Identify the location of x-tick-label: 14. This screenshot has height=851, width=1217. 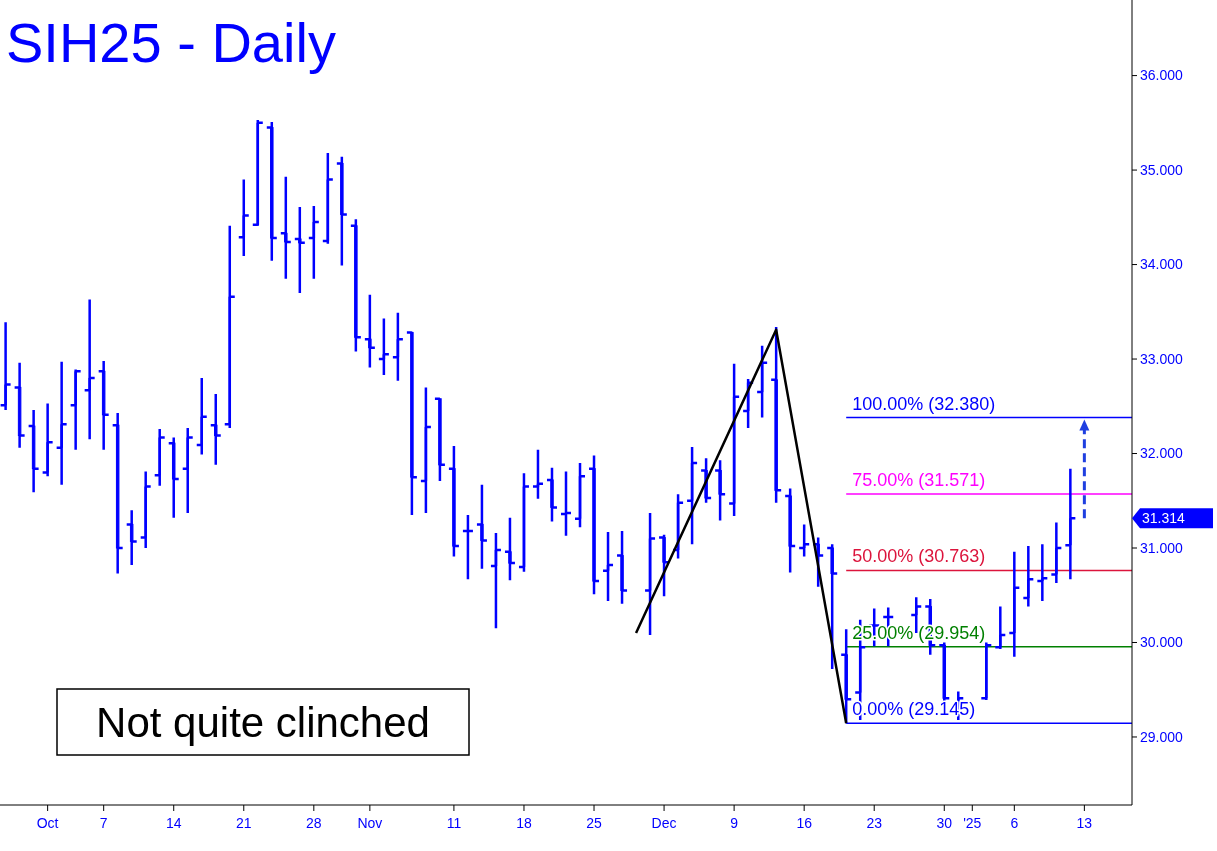
(173, 823).